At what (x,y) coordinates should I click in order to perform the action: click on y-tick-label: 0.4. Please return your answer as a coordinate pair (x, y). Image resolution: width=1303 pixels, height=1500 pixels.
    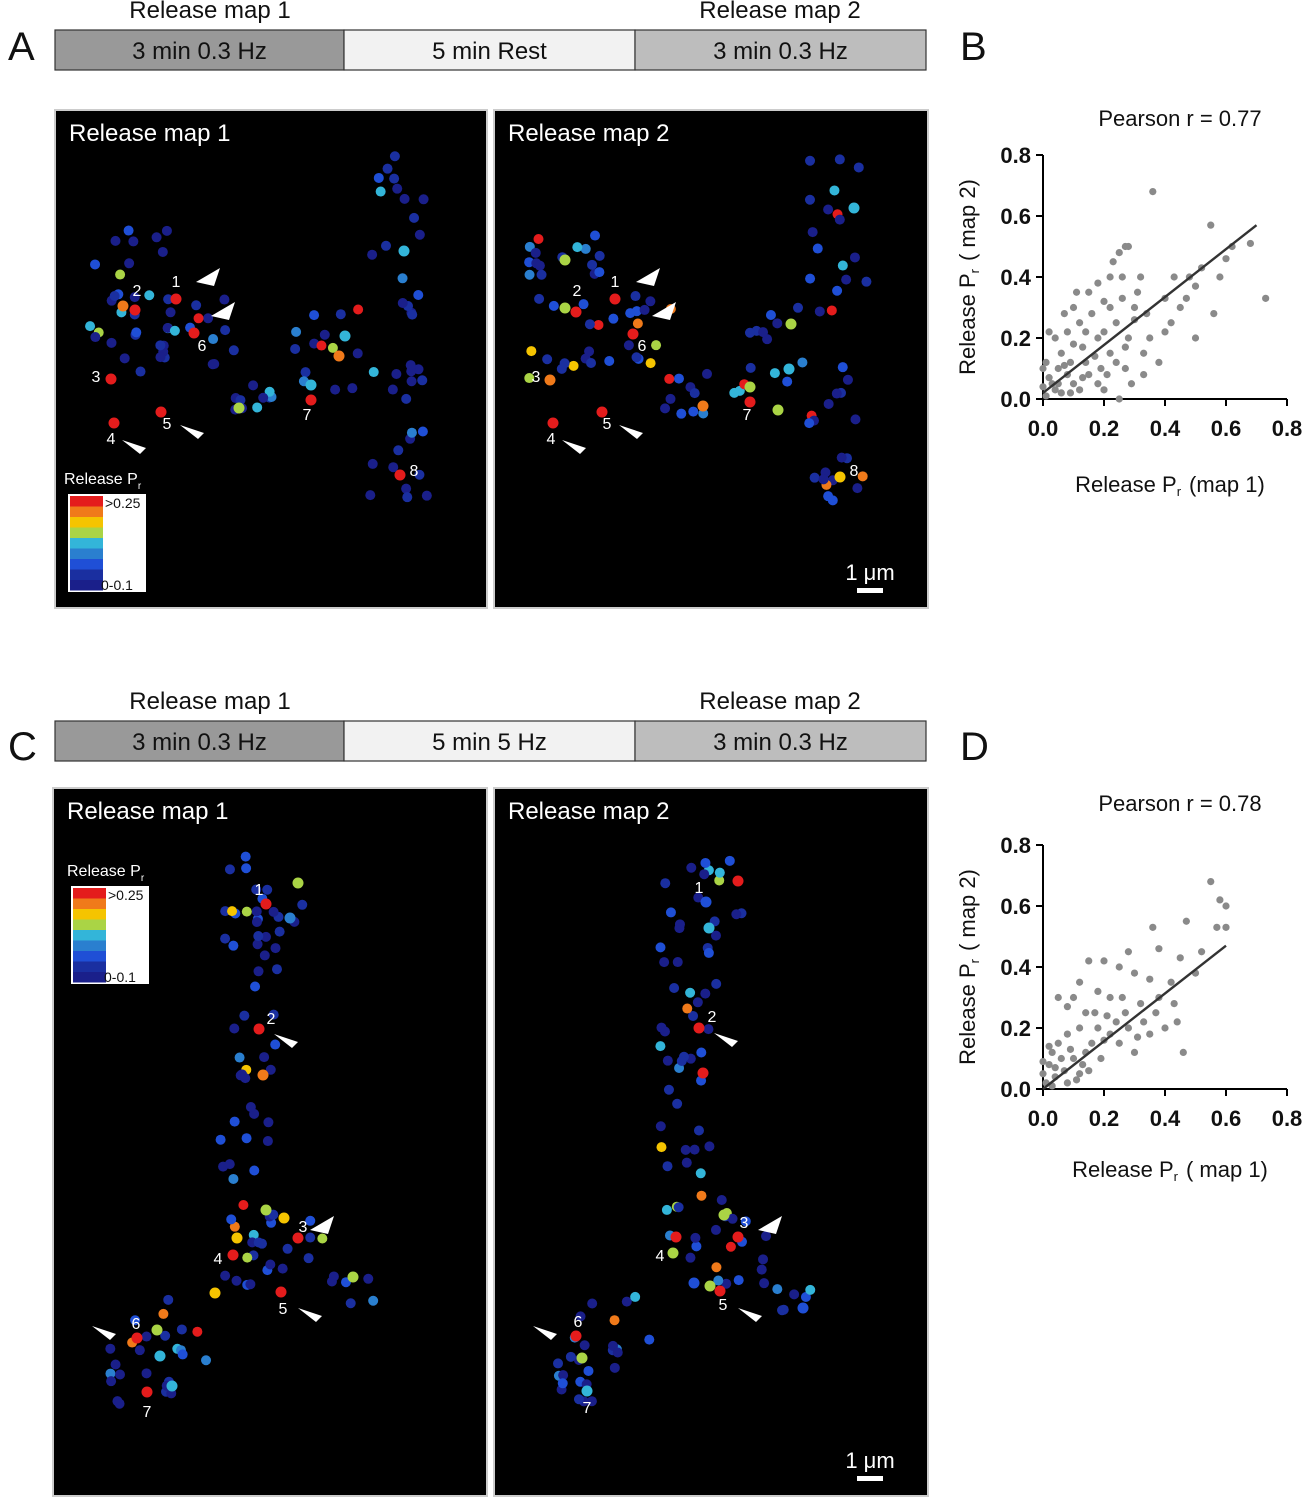
    Looking at the image, I should click on (1015, 967).